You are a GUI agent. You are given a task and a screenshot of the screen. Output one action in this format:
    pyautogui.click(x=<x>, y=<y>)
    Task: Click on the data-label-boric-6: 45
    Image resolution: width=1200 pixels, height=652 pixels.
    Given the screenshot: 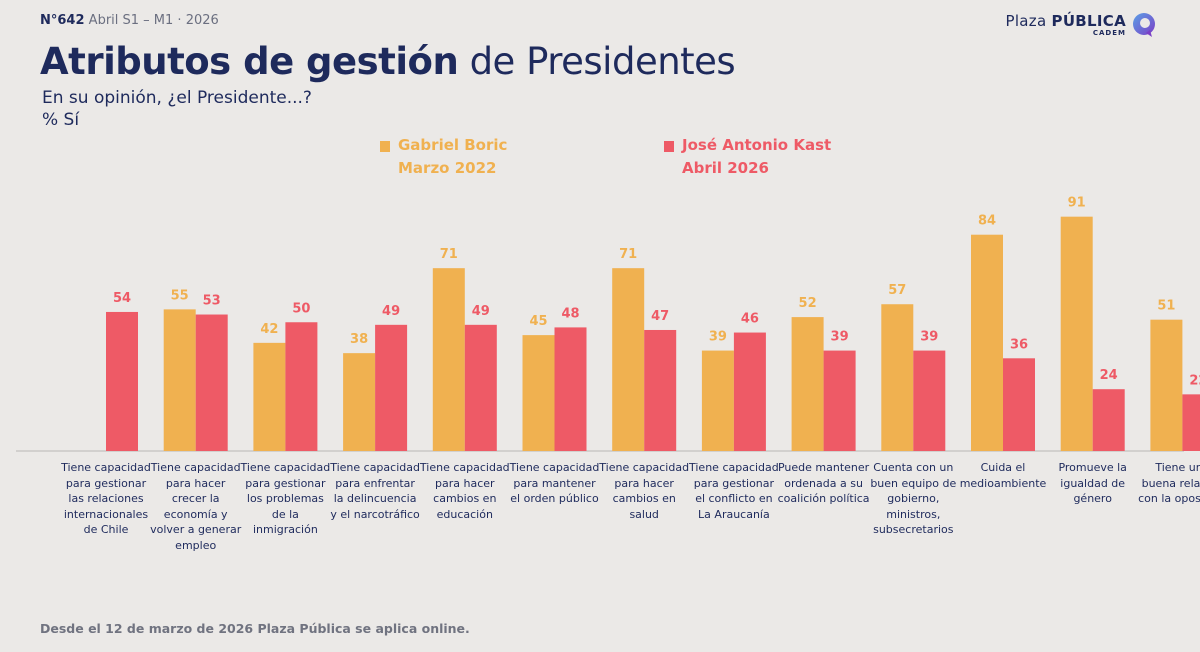 What is the action you would take?
    pyautogui.click(x=538, y=321)
    